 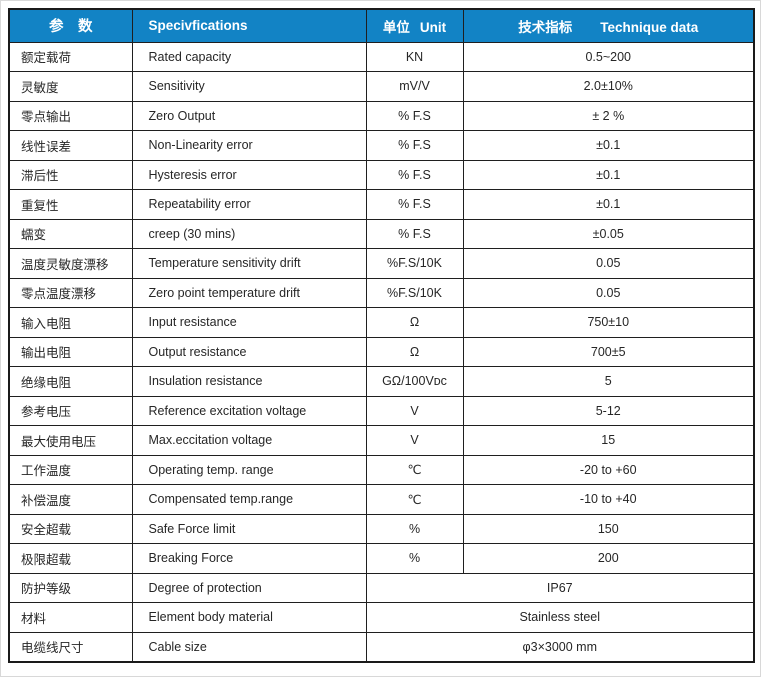 I want to click on value-cell-merged: IP67, so click(x=560, y=587).